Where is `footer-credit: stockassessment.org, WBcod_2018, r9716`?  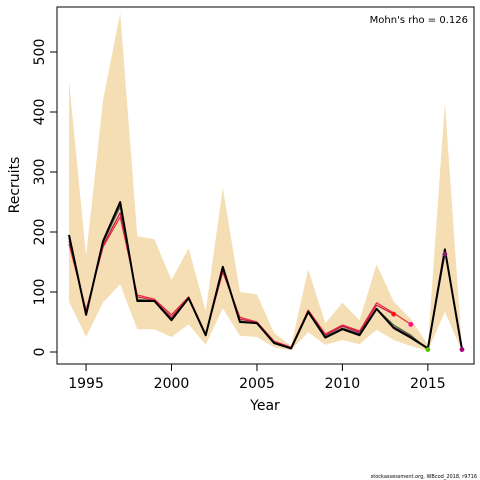 footer-credit: stockassessment.org, WBcod_2018, r9716 is located at coordinates (424, 477).